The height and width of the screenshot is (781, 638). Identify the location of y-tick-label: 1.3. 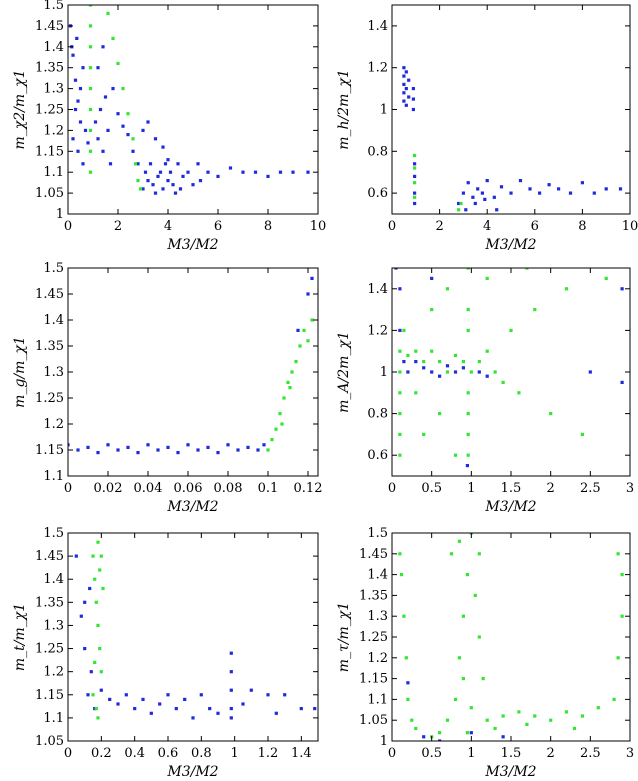
(377, 616).